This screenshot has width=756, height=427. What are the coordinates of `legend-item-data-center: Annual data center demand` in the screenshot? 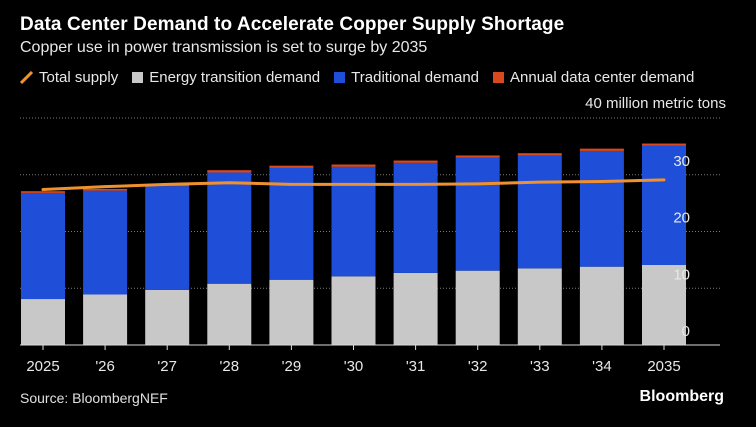 It's located at (593, 77).